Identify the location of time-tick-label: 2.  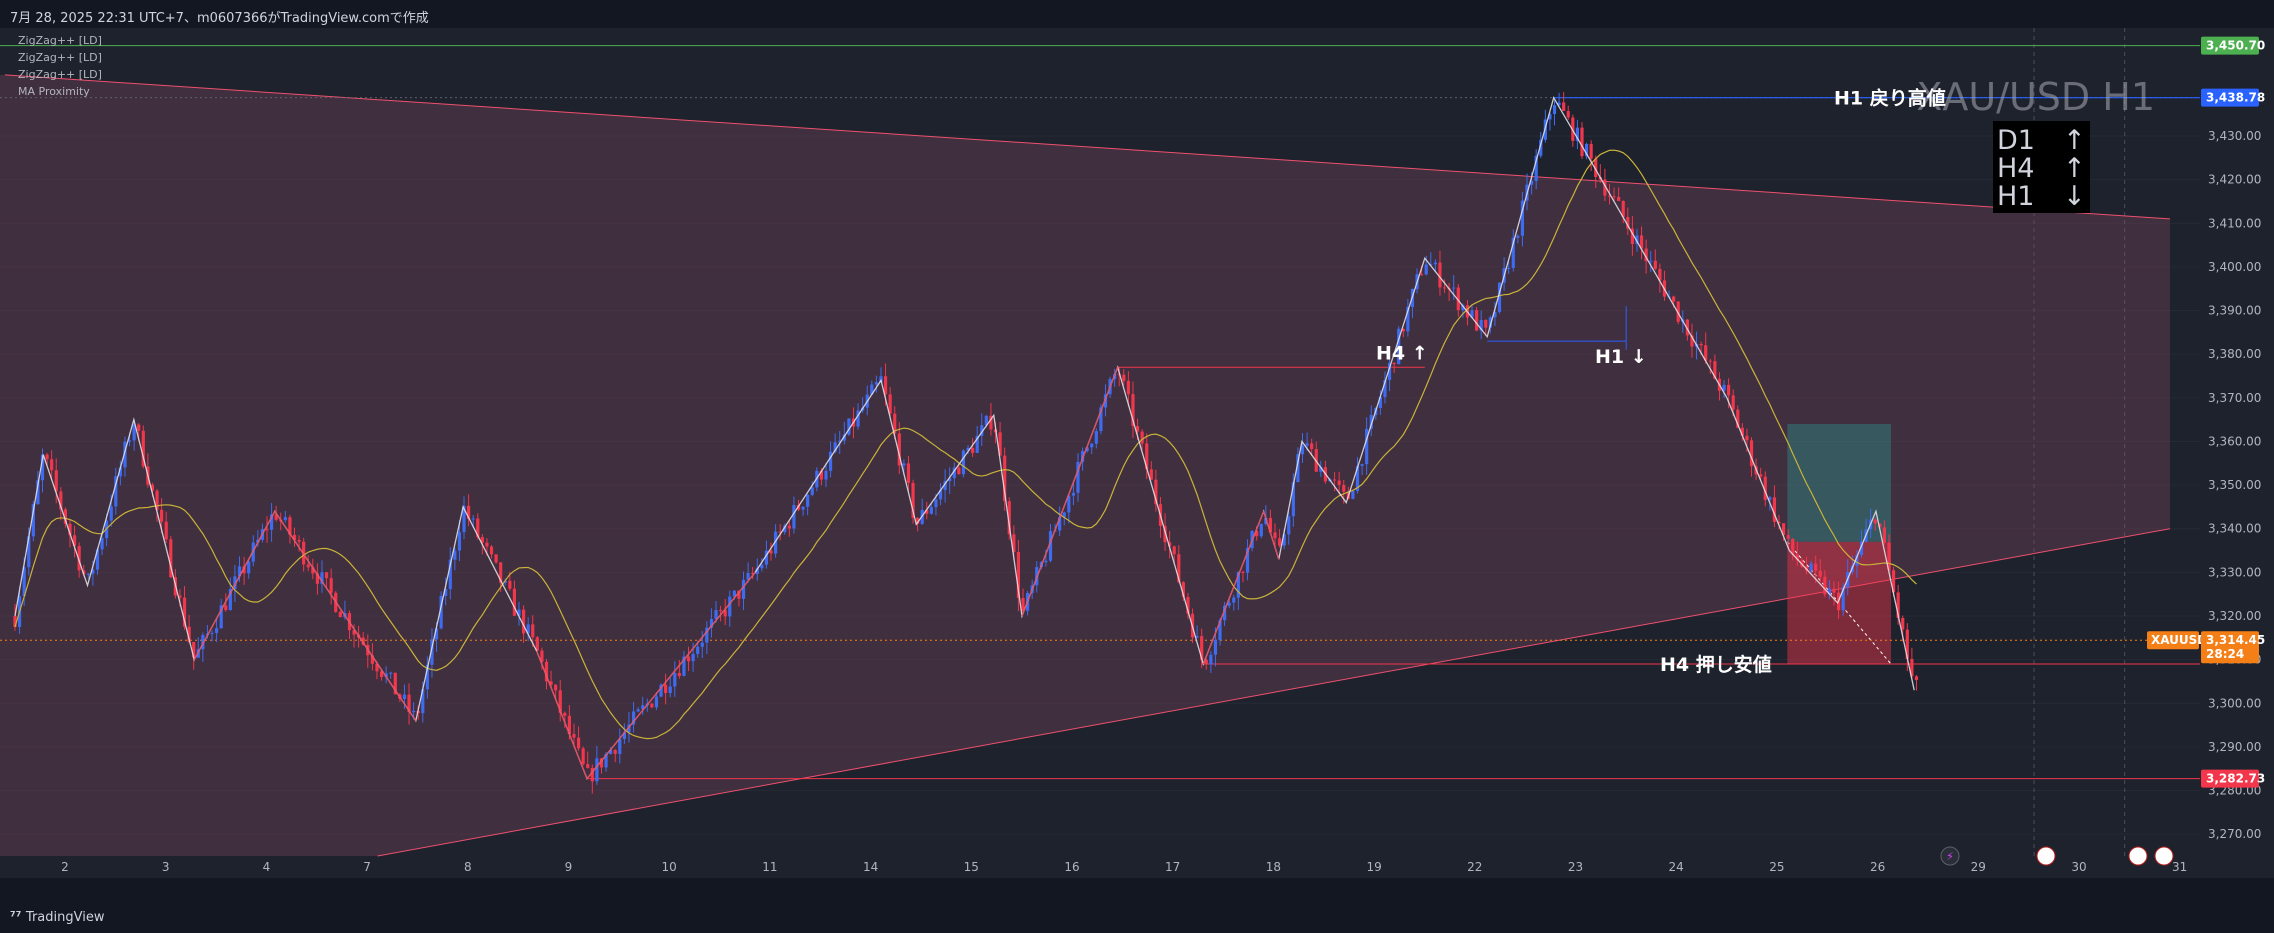
(65, 867).